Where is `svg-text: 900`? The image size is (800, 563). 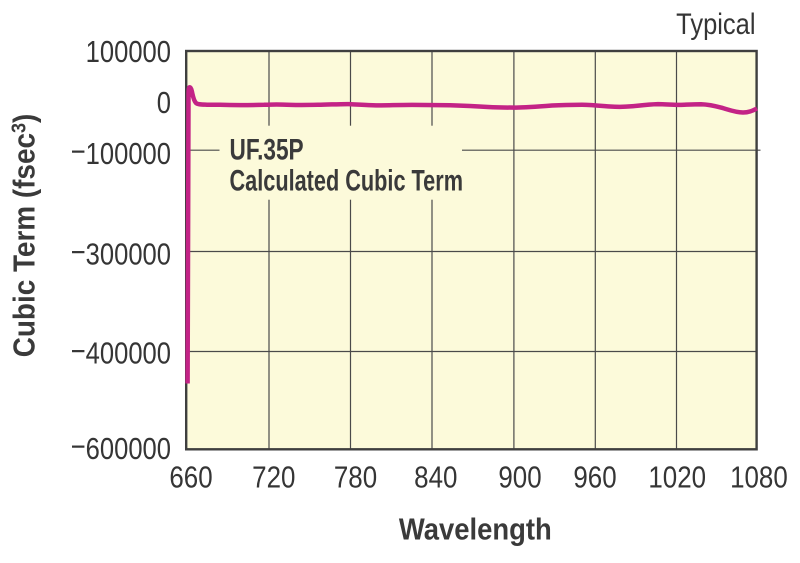
svg-text: 900 is located at coordinates (519, 476).